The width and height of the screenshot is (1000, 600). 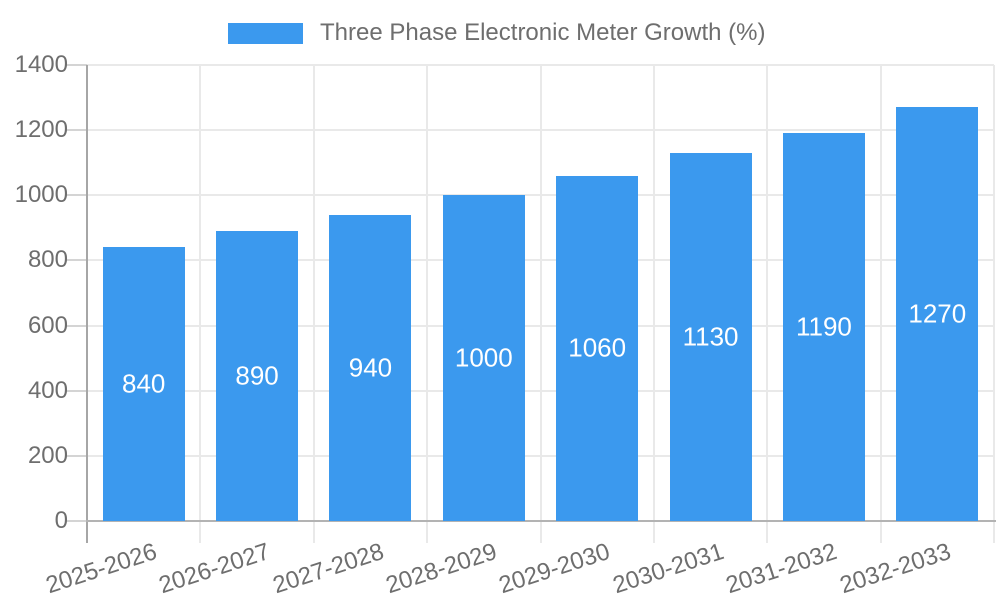 I want to click on y-axis-tick-label: 1400, so click(x=41, y=64).